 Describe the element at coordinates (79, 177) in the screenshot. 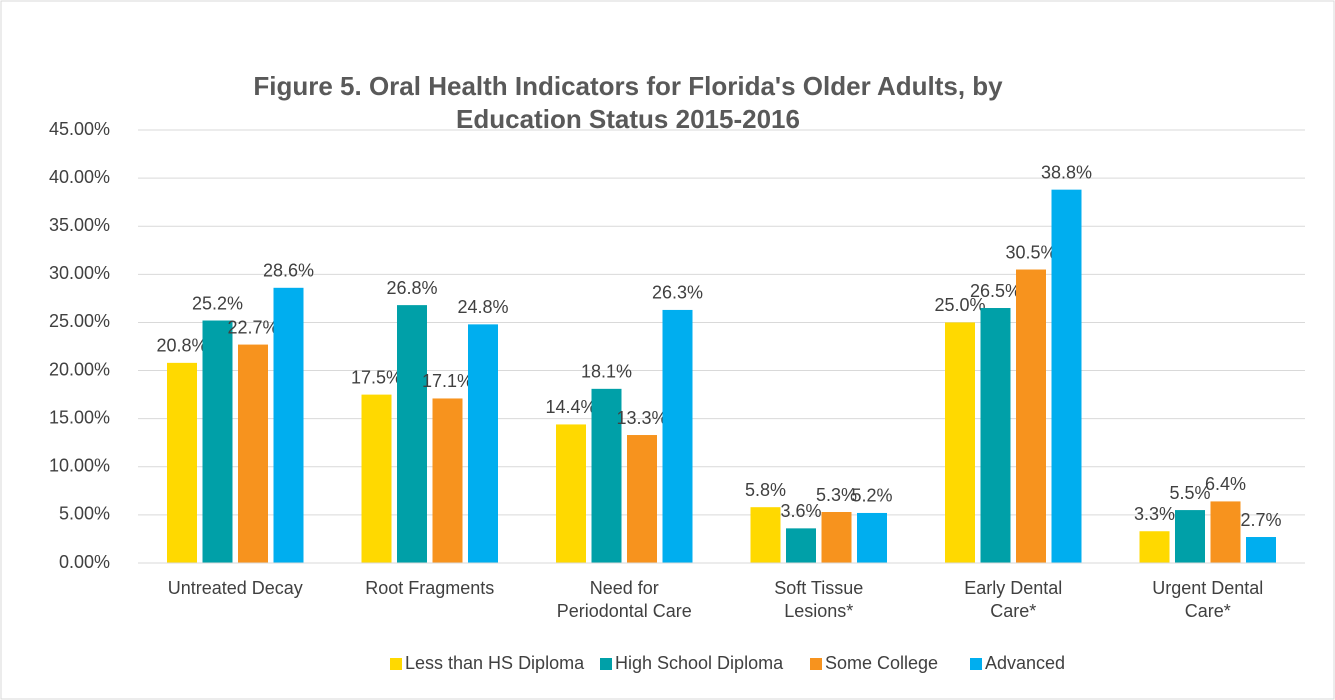

I see `y-tick-label: 40.00%` at that location.